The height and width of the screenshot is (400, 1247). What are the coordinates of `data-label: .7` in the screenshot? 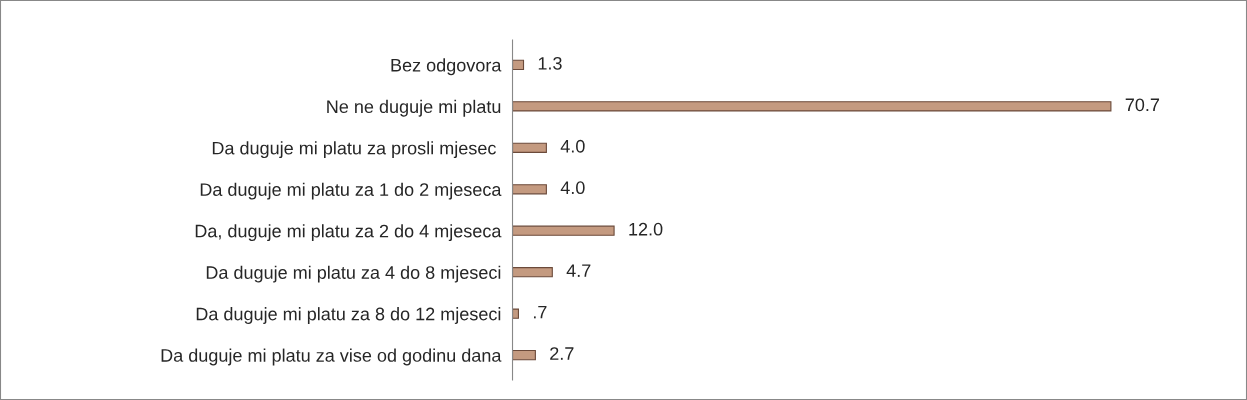 It's located at (540, 312).